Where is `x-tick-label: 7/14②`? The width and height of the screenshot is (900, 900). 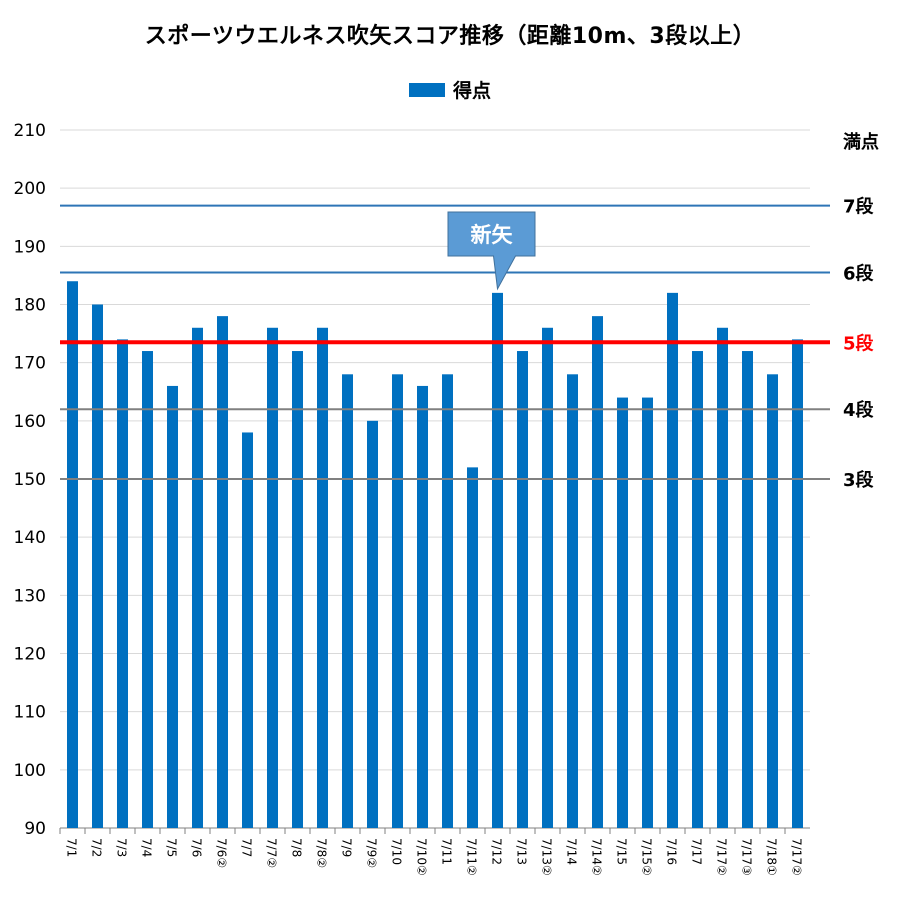
x-tick-label: 7/14② is located at coordinates (597, 857).